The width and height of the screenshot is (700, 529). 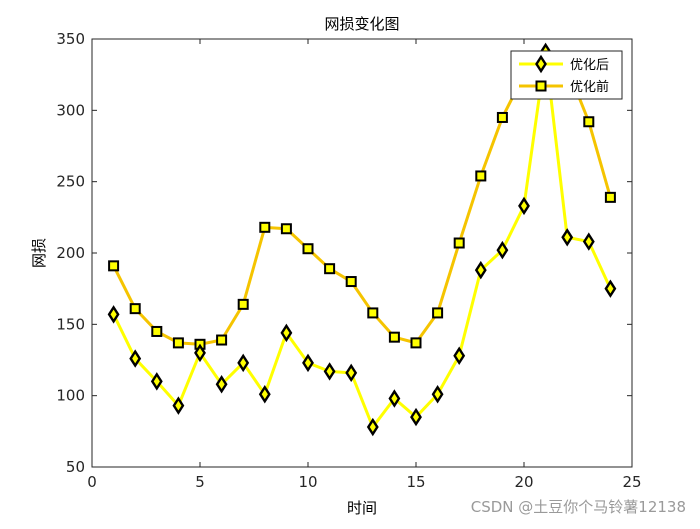 I want to click on legend-entry-label: 优化前, so click(x=589, y=87).